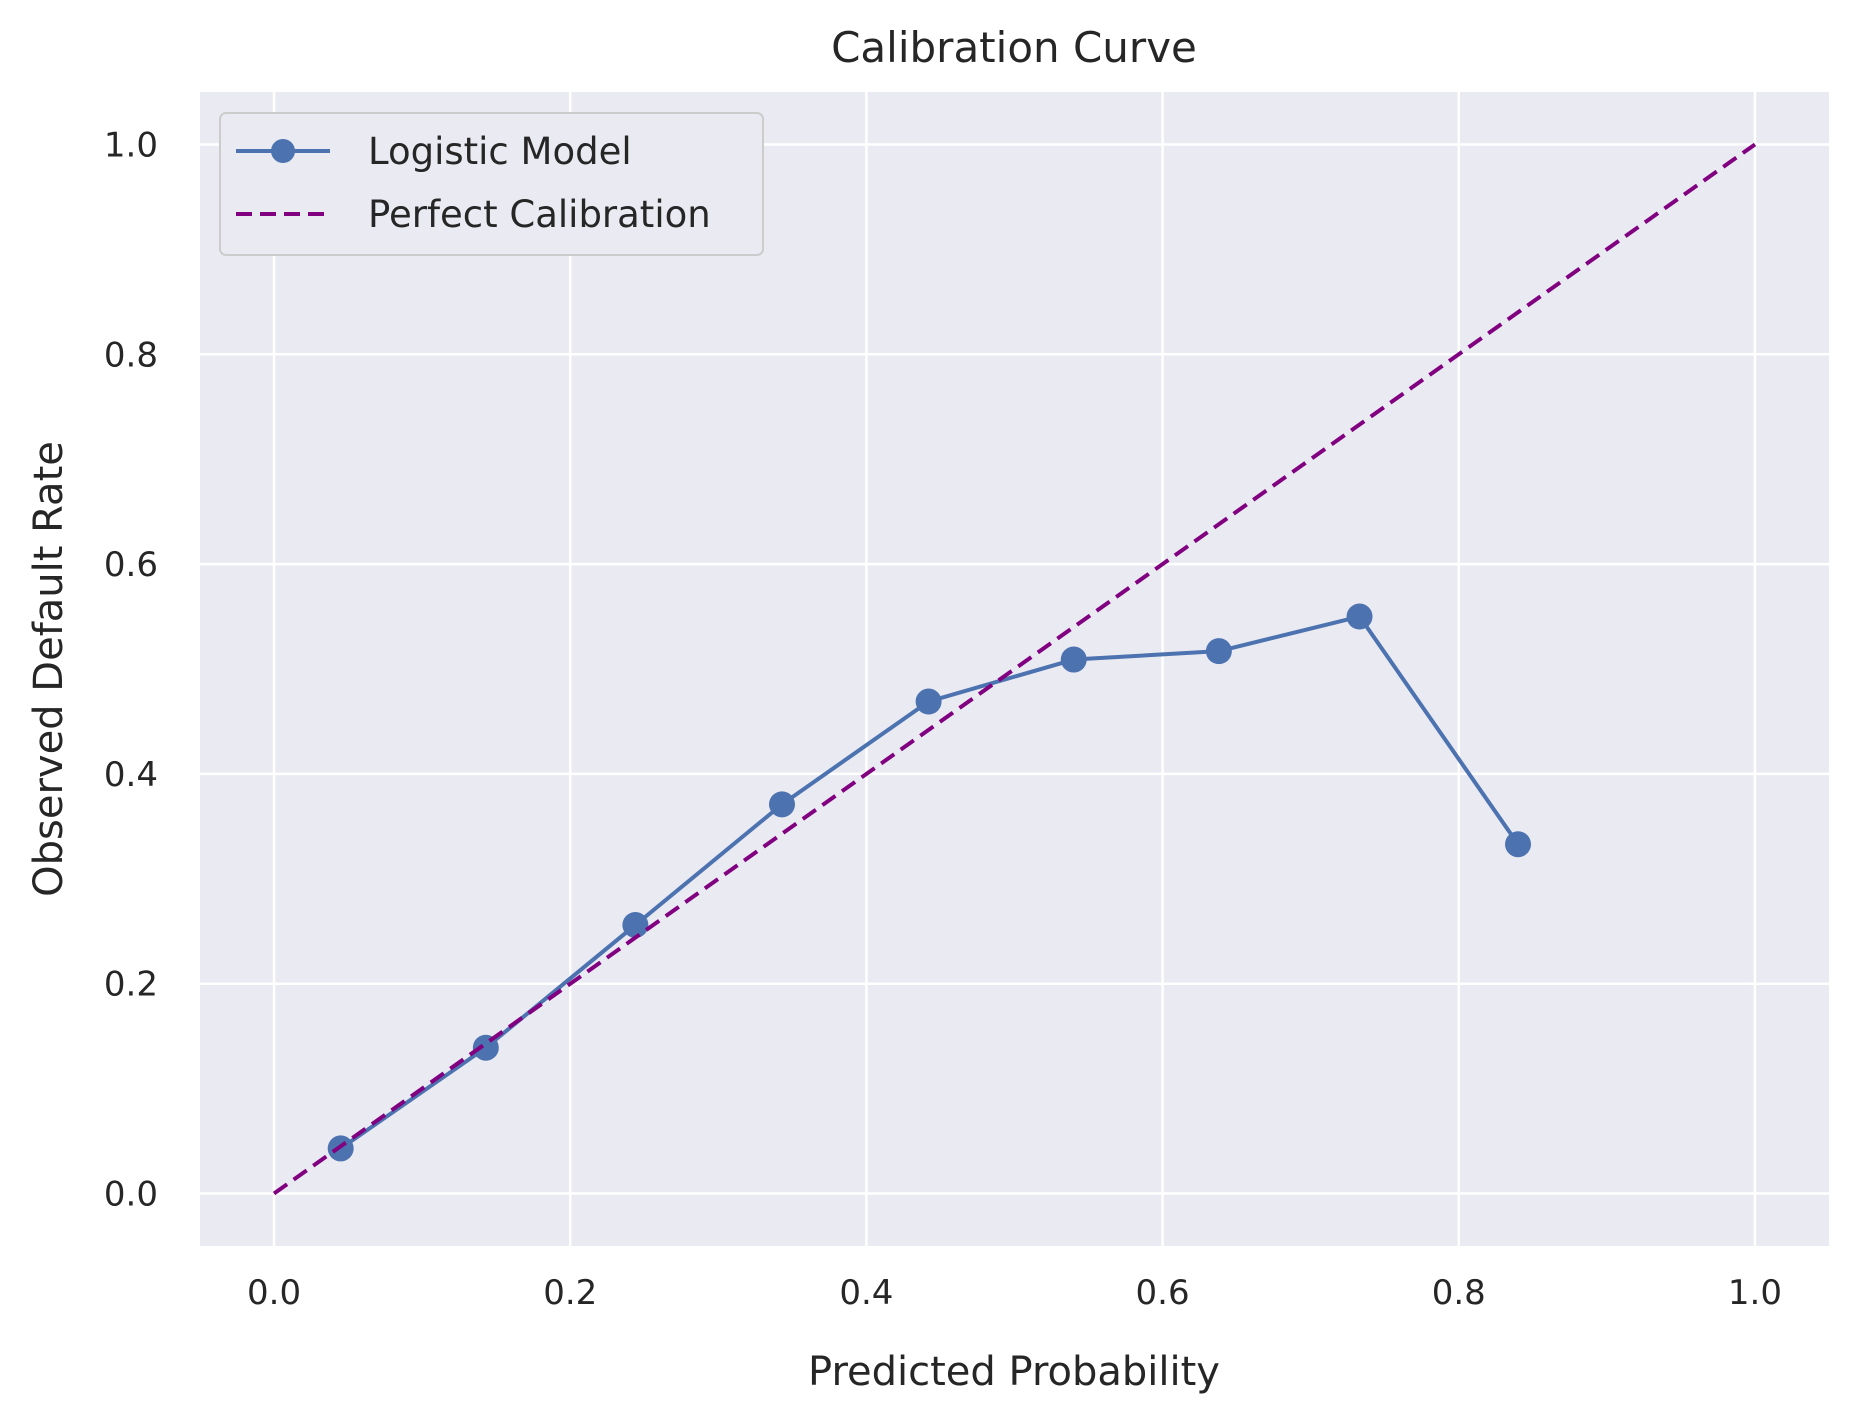 The height and width of the screenshot is (1419, 1853). What do you see at coordinates (1755, 1293) in the screenshot?
I see `x-tick-label: 1.0` at bounding box center [1755, 1293].